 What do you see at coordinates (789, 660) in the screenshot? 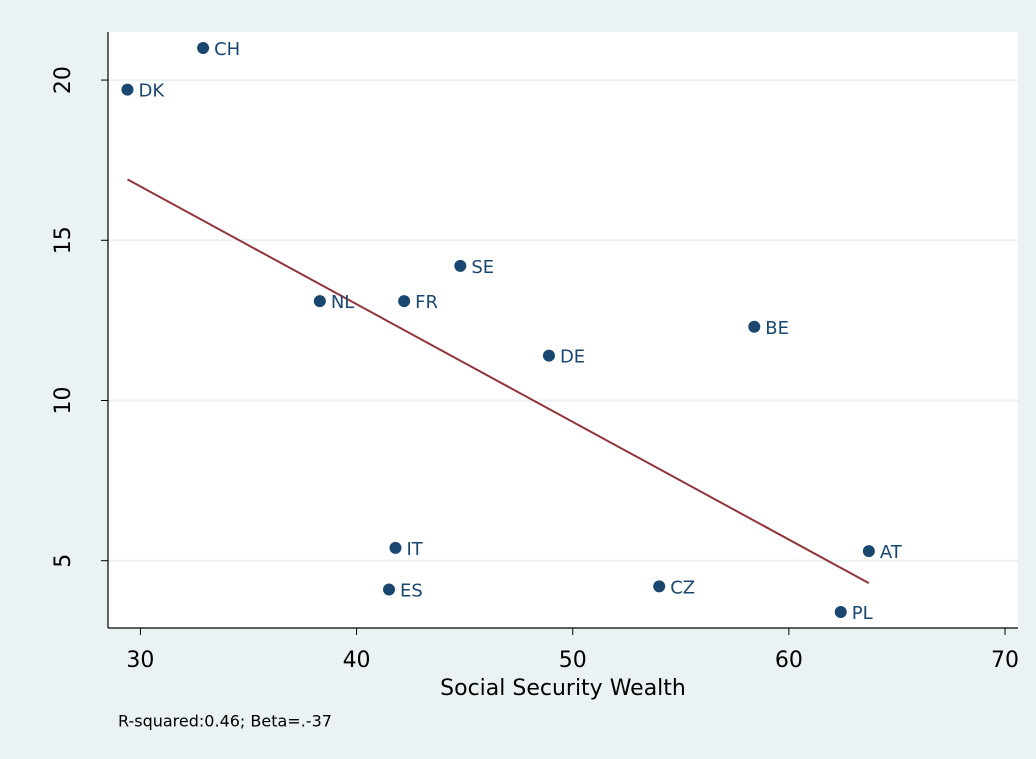
I see `x-tick-label: 60` at bounding box center [789, 660].